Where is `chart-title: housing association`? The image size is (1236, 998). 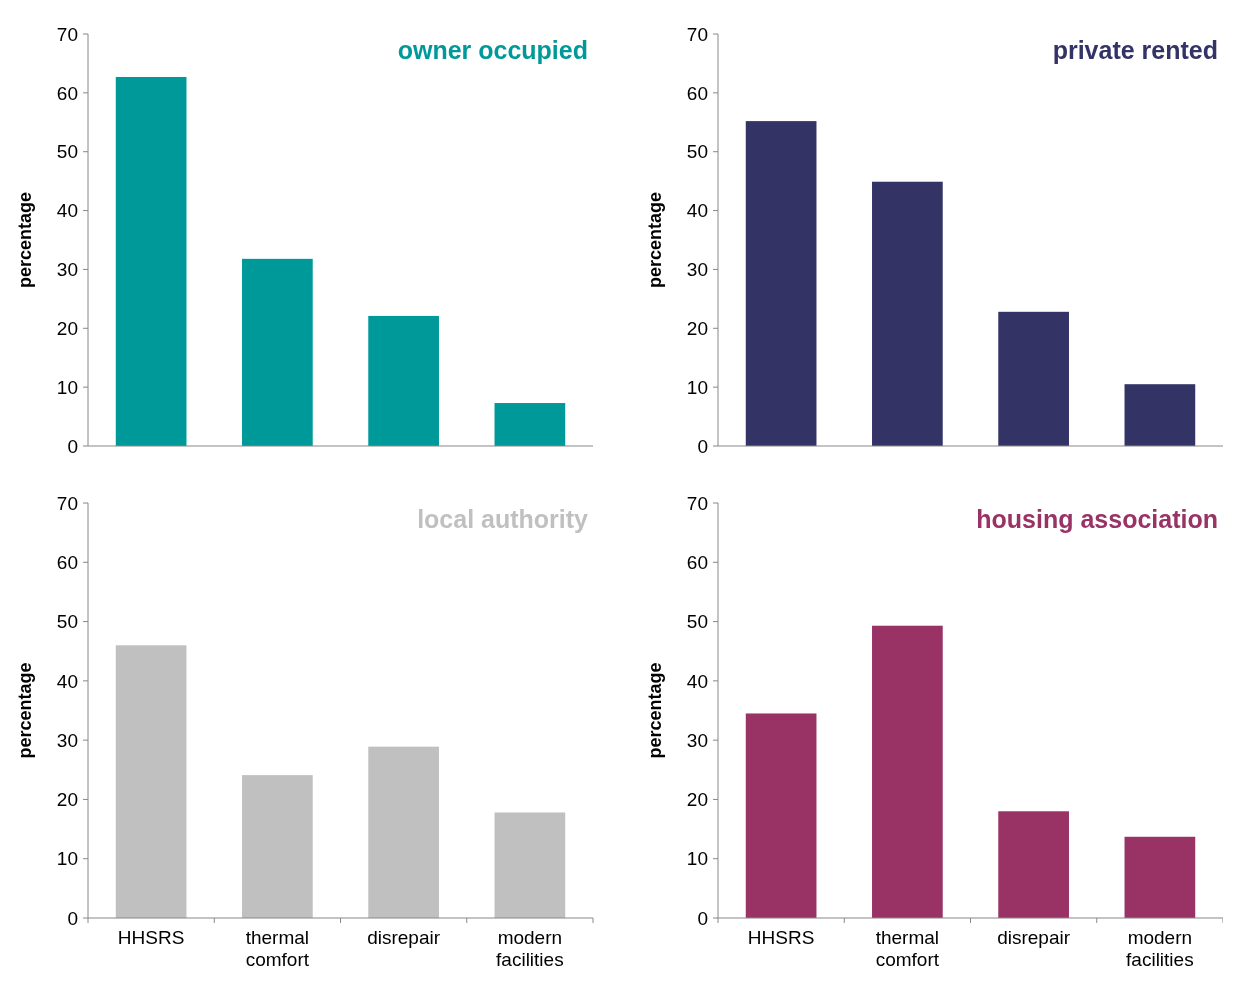 chart-title: housing association is located at coordinates (1097, 519).